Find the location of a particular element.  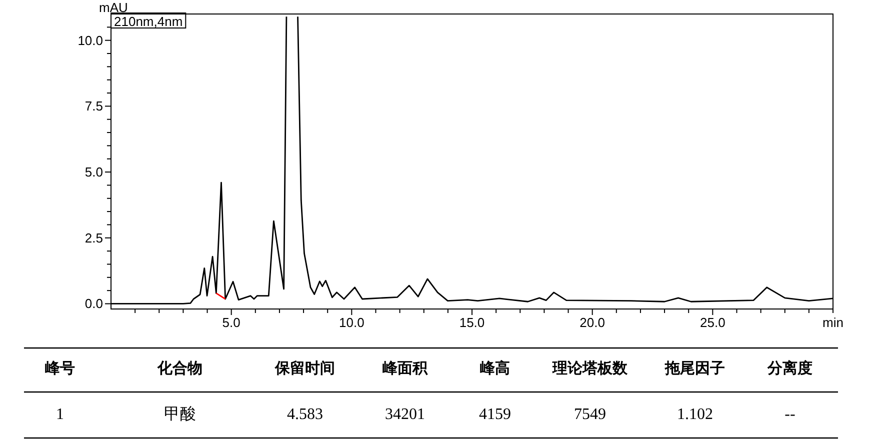

y-tick-label: 0.0 is located at coordinates (93, 304).